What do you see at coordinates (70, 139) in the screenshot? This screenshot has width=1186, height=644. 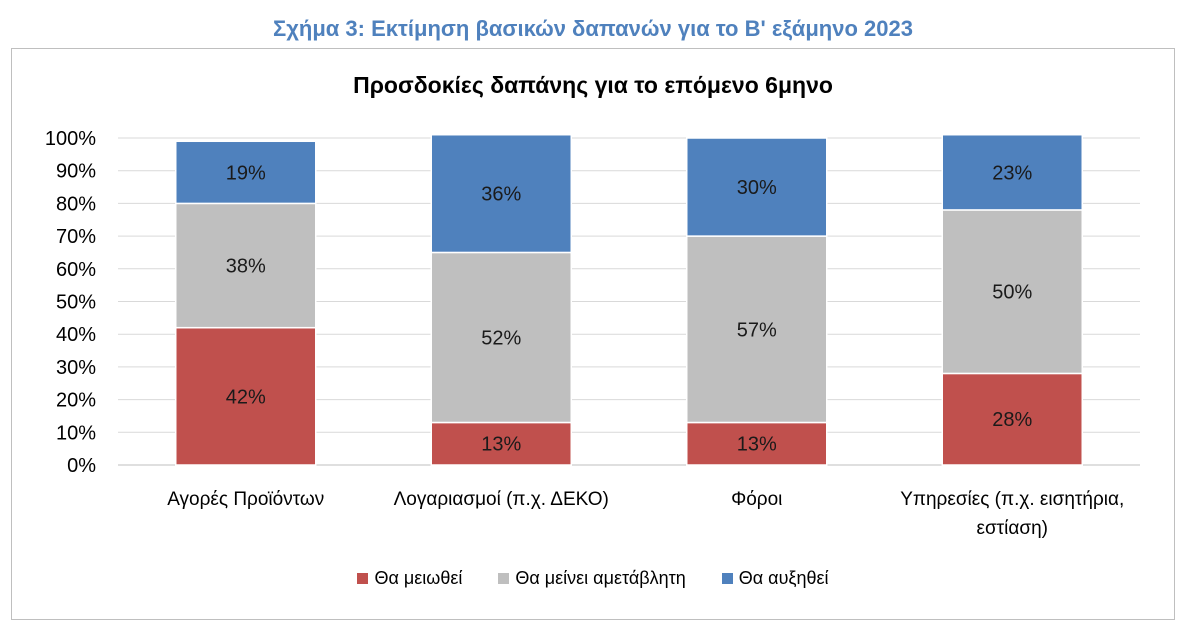 I see `y-tick-label: 100%` at bounding box center [70, 139].